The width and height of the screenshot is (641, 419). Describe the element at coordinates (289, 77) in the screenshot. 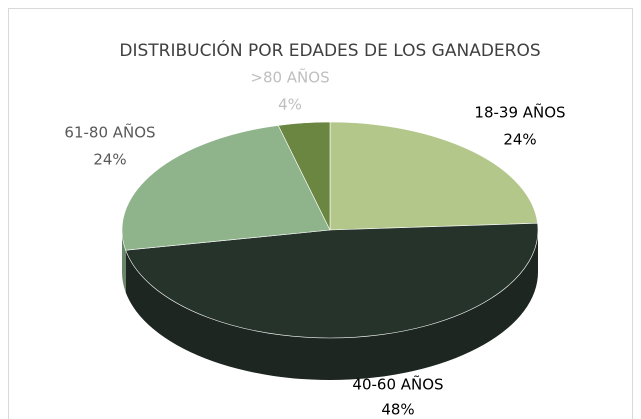

I see `data-label-category: >80 AÑOS` at that location.